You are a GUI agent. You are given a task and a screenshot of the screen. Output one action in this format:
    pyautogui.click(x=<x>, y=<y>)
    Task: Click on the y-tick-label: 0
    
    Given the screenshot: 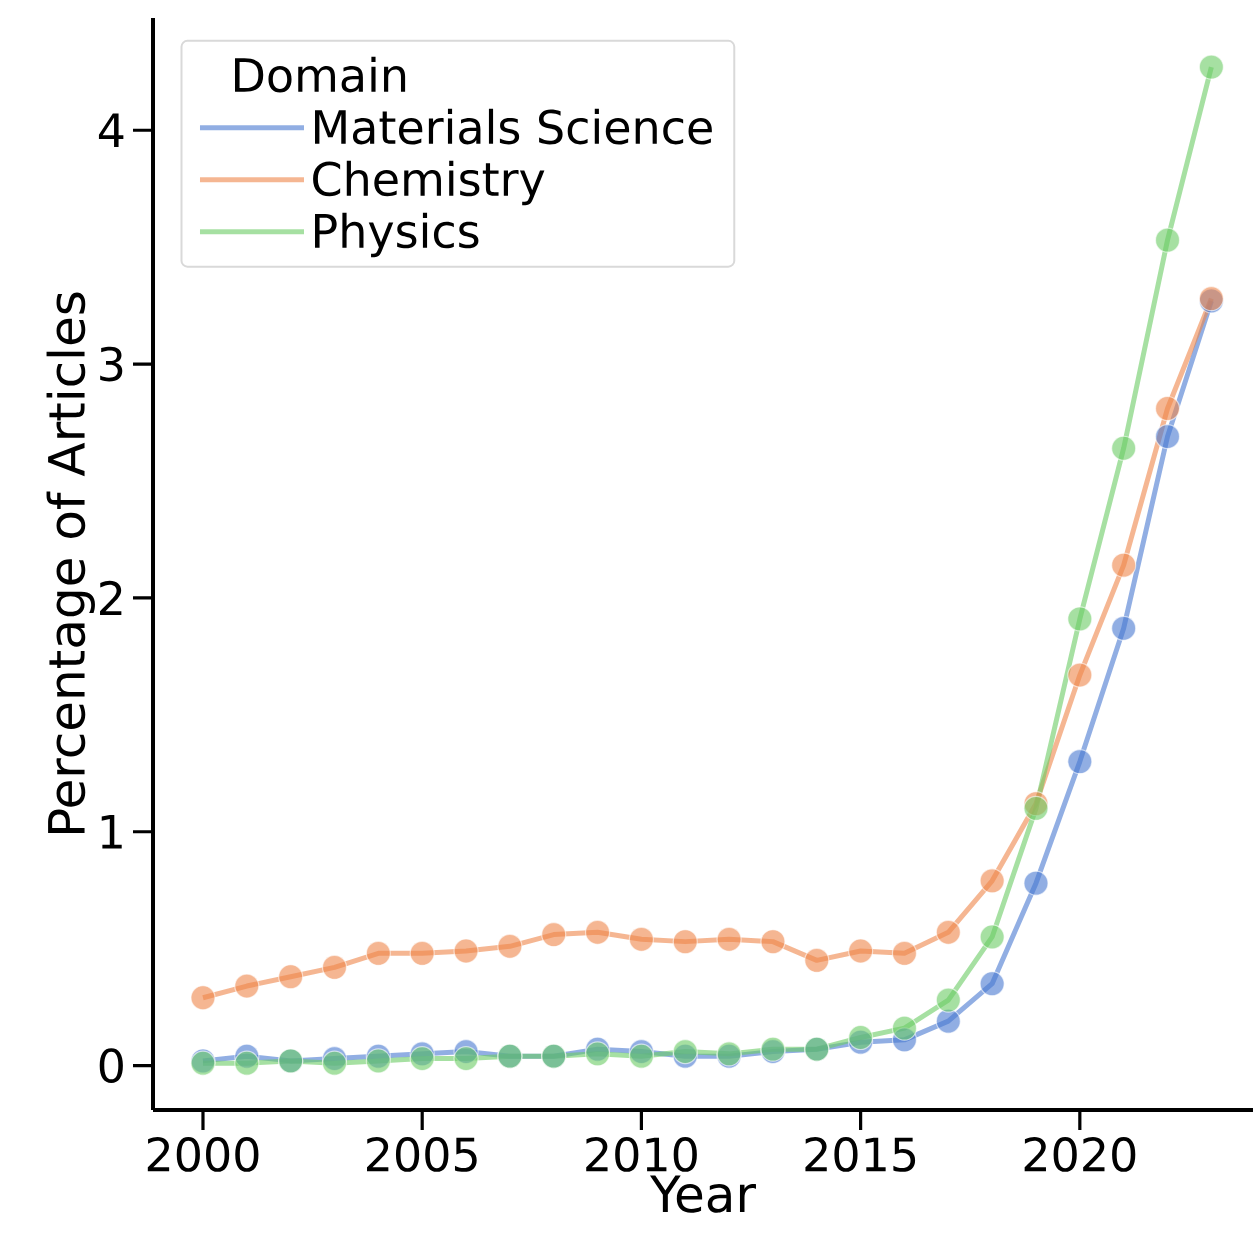 What is the action you would take?
    pyautogui.click(x=111, y=1065)
    